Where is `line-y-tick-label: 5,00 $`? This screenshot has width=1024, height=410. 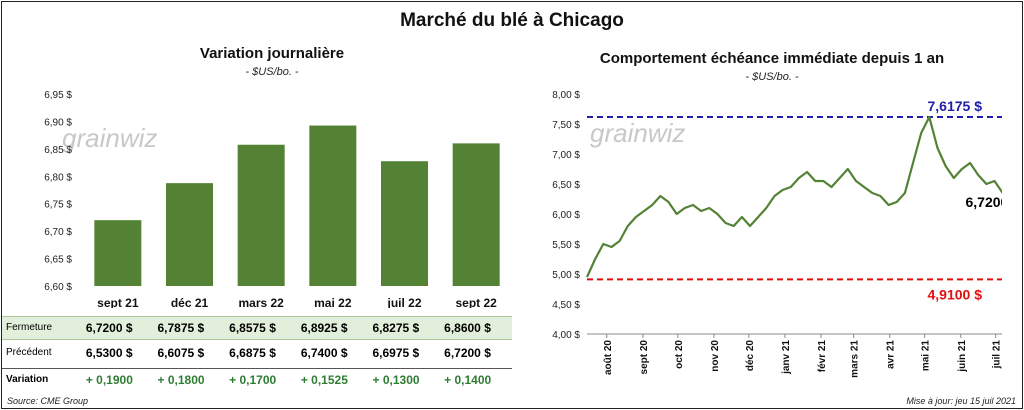 line-y-tick-label: 5,00 $ is located at coordinates (566, 275).